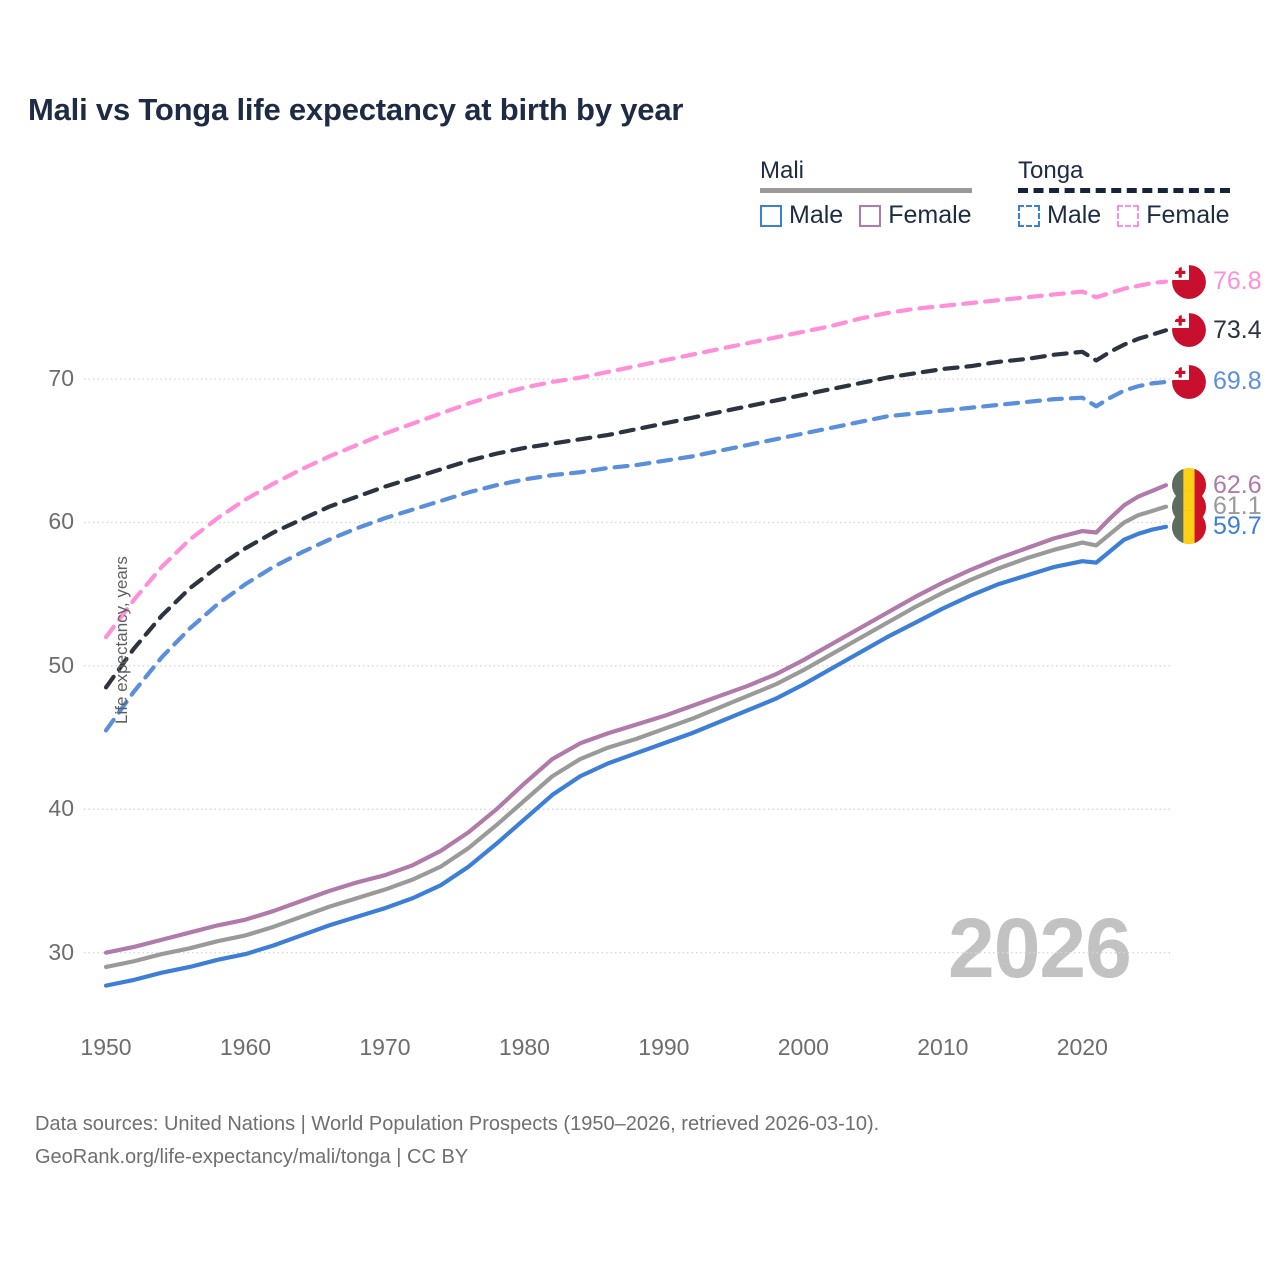 The width and height of the screenshot is (1280, 1280). I want to click on mali-flag-icon, so click(1189, 526).